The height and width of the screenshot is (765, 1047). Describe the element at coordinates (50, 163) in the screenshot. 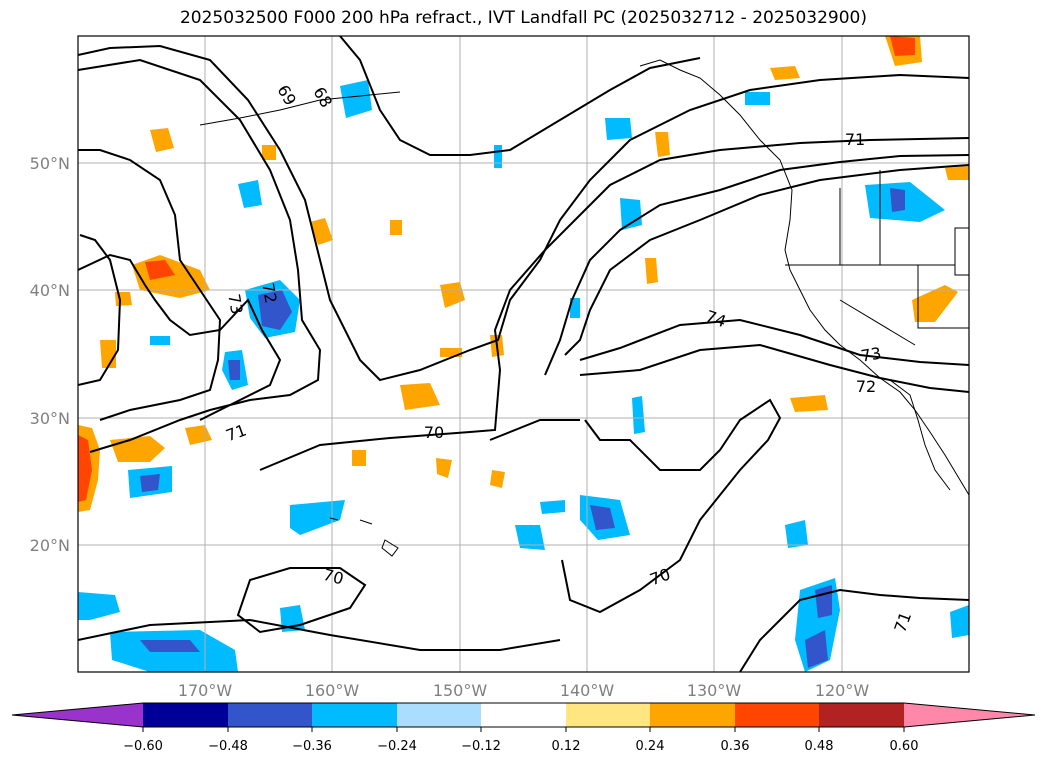

I see `latitude-label: 50°N` at that location.